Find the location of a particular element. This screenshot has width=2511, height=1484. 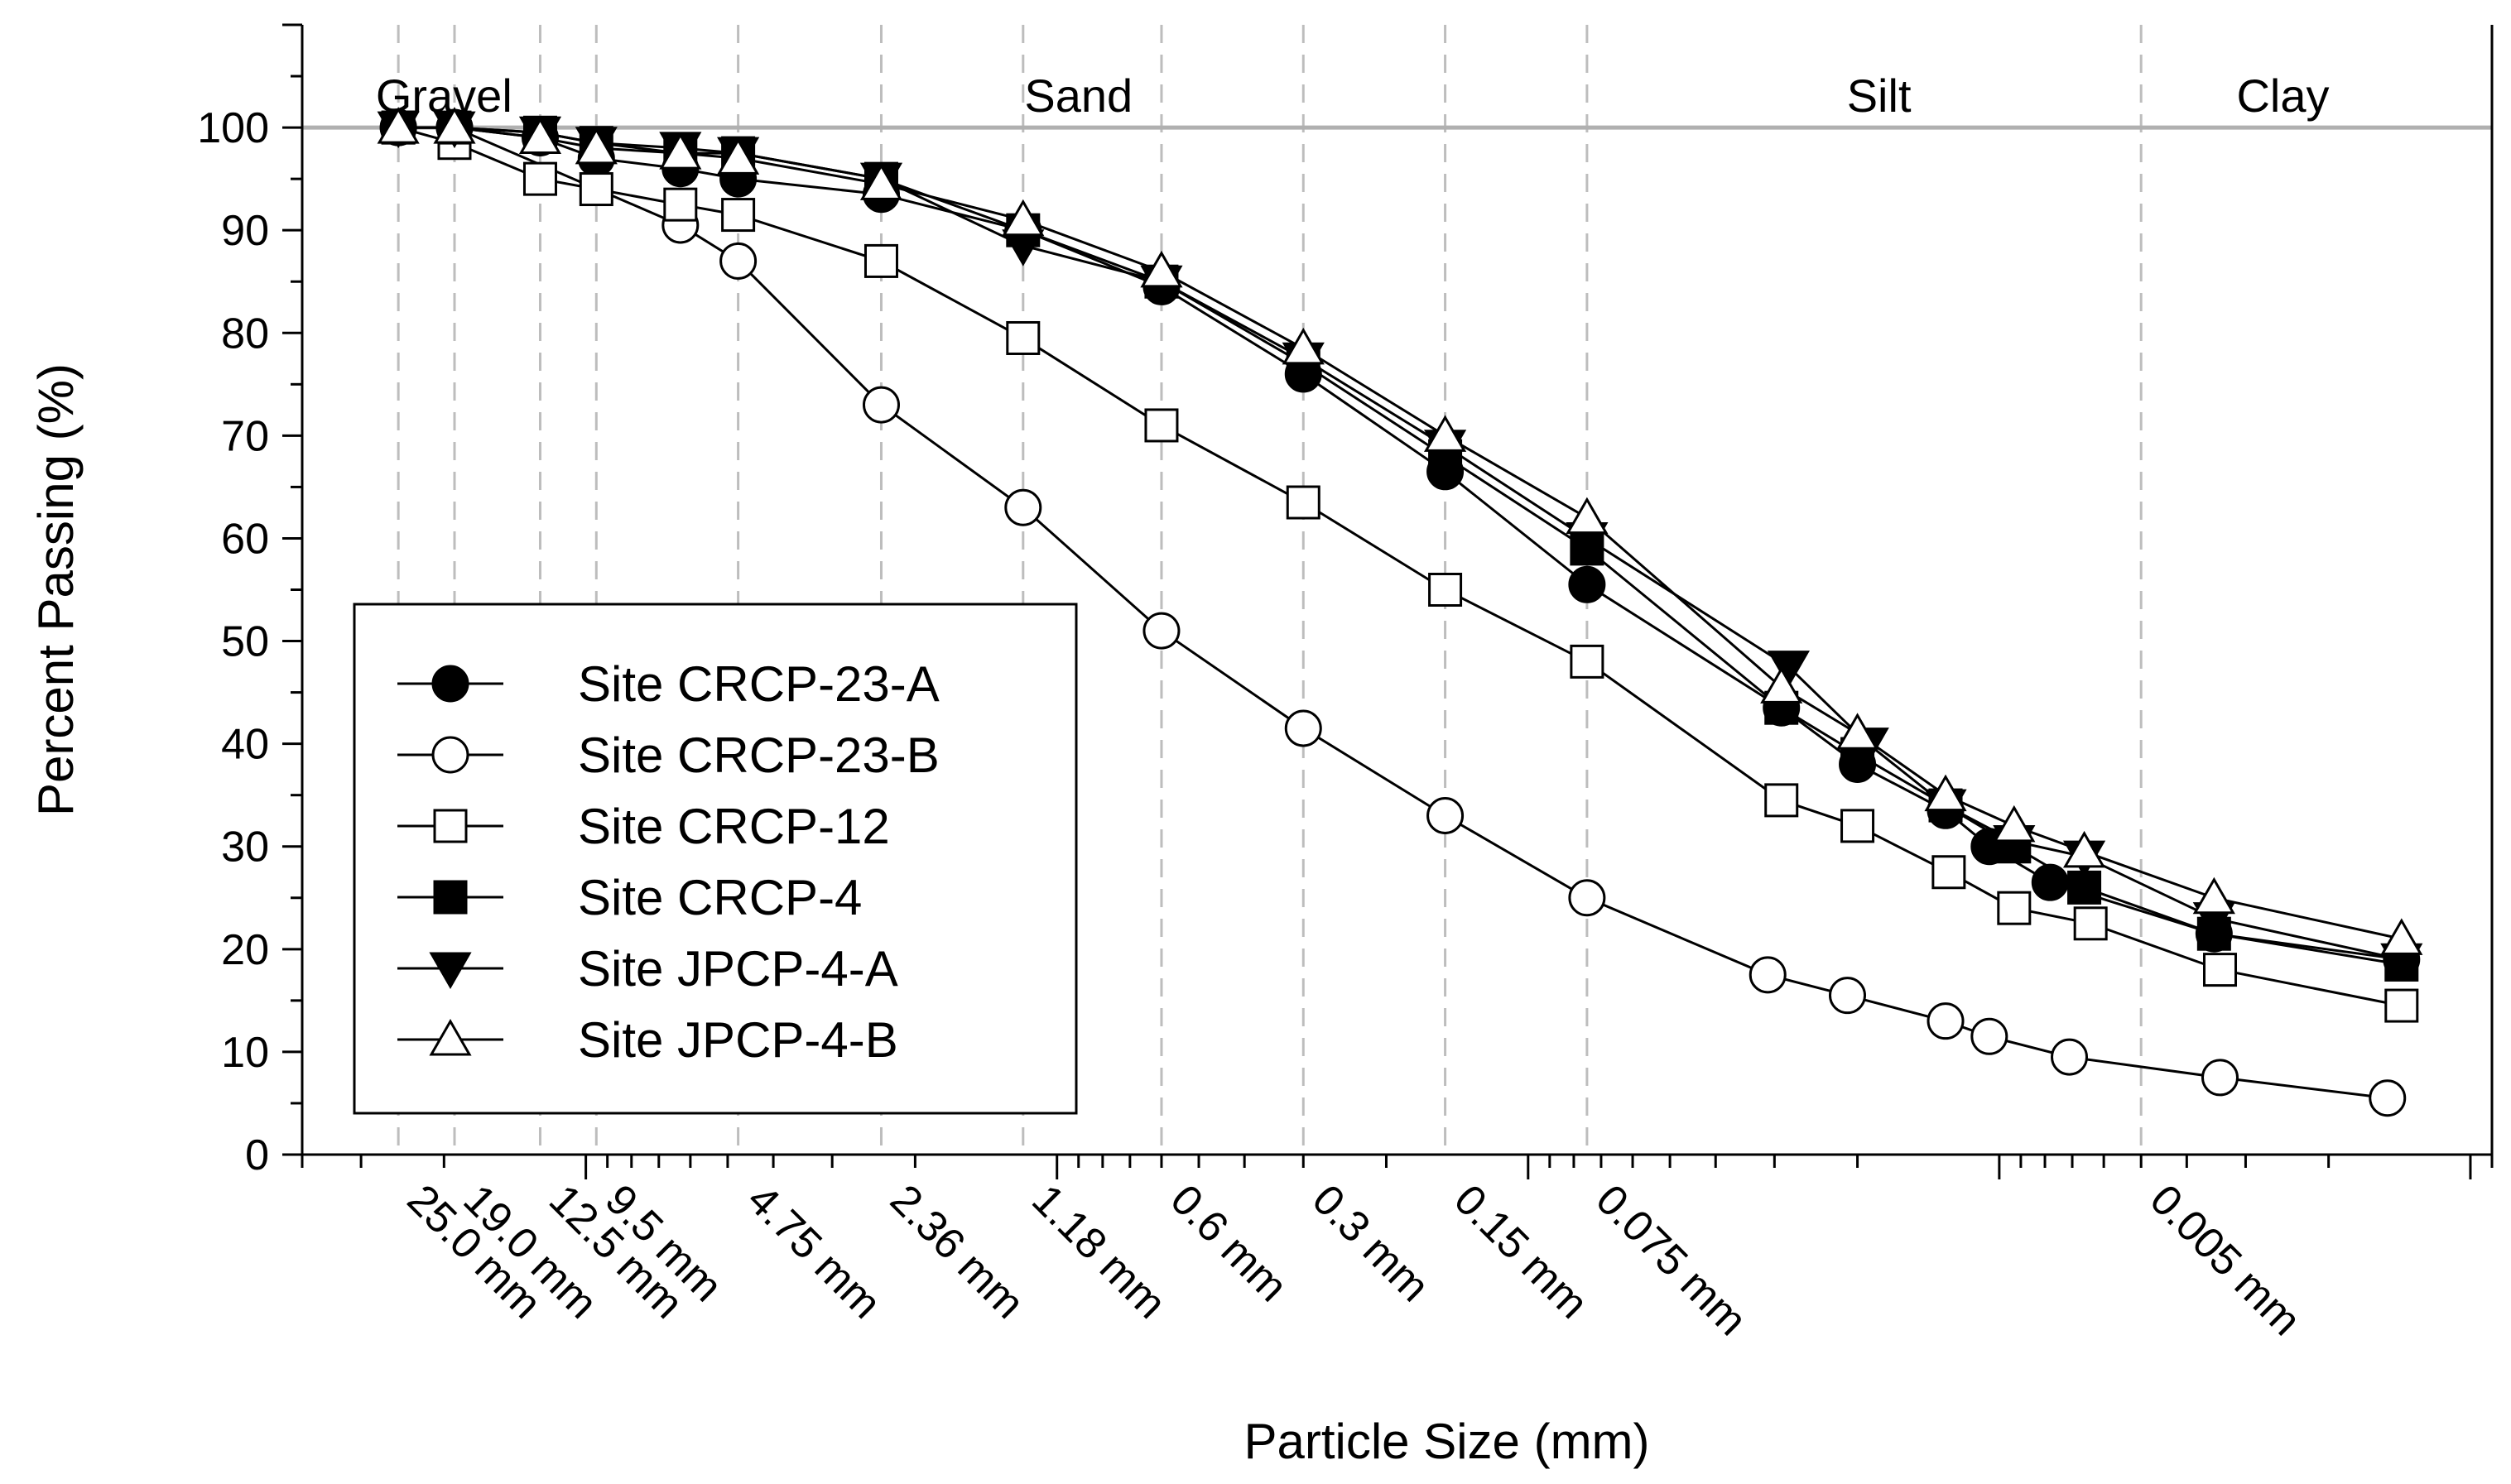

legend-item: Site CRCP-23-A is located at coordinates (668, 684).